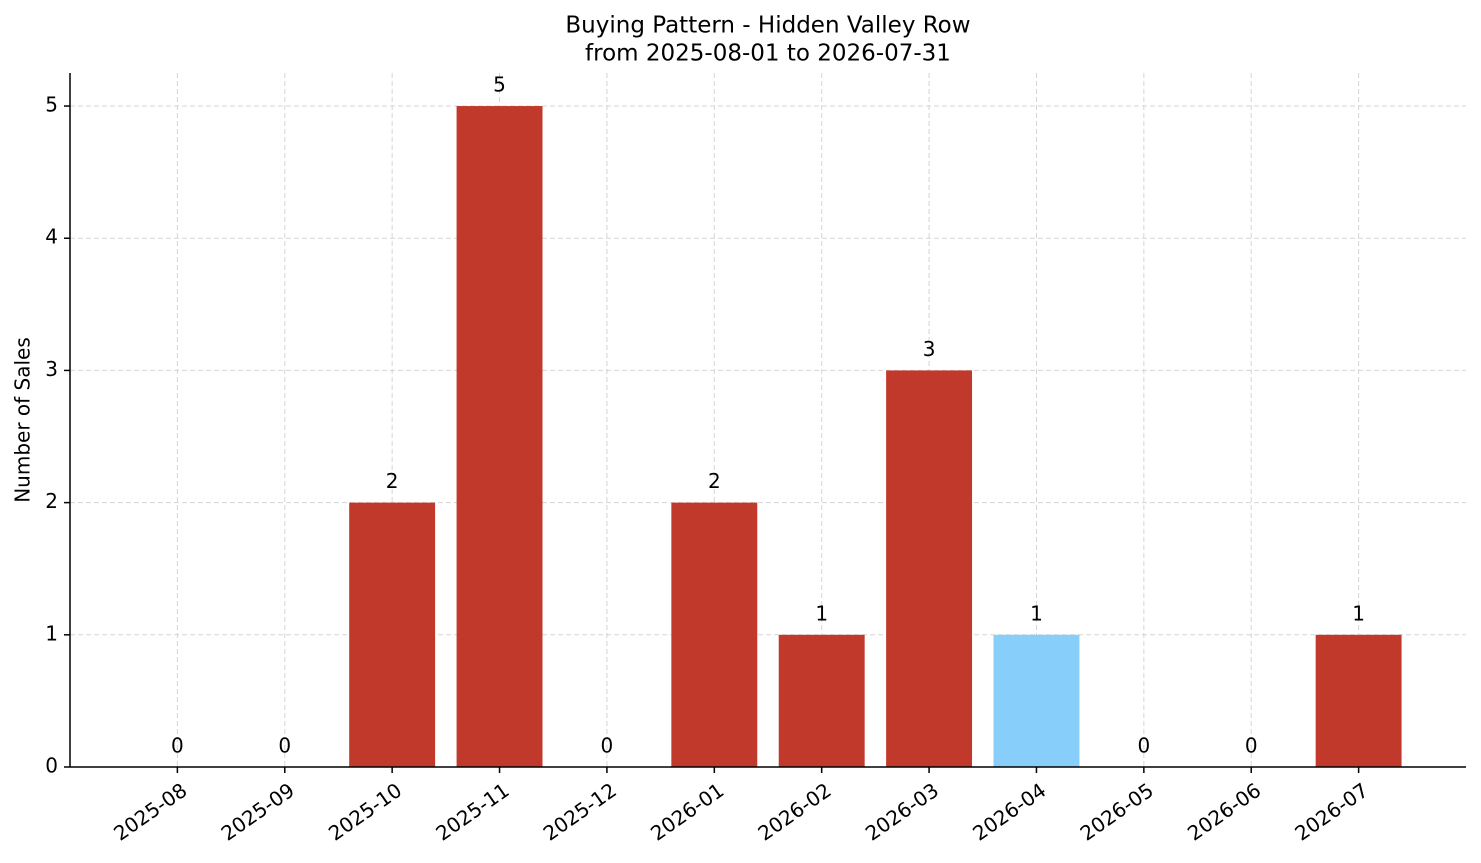 This screenshot has height=863, width=1481. I want to click on x-tick-label: 2026-05, so click(1117, 812).